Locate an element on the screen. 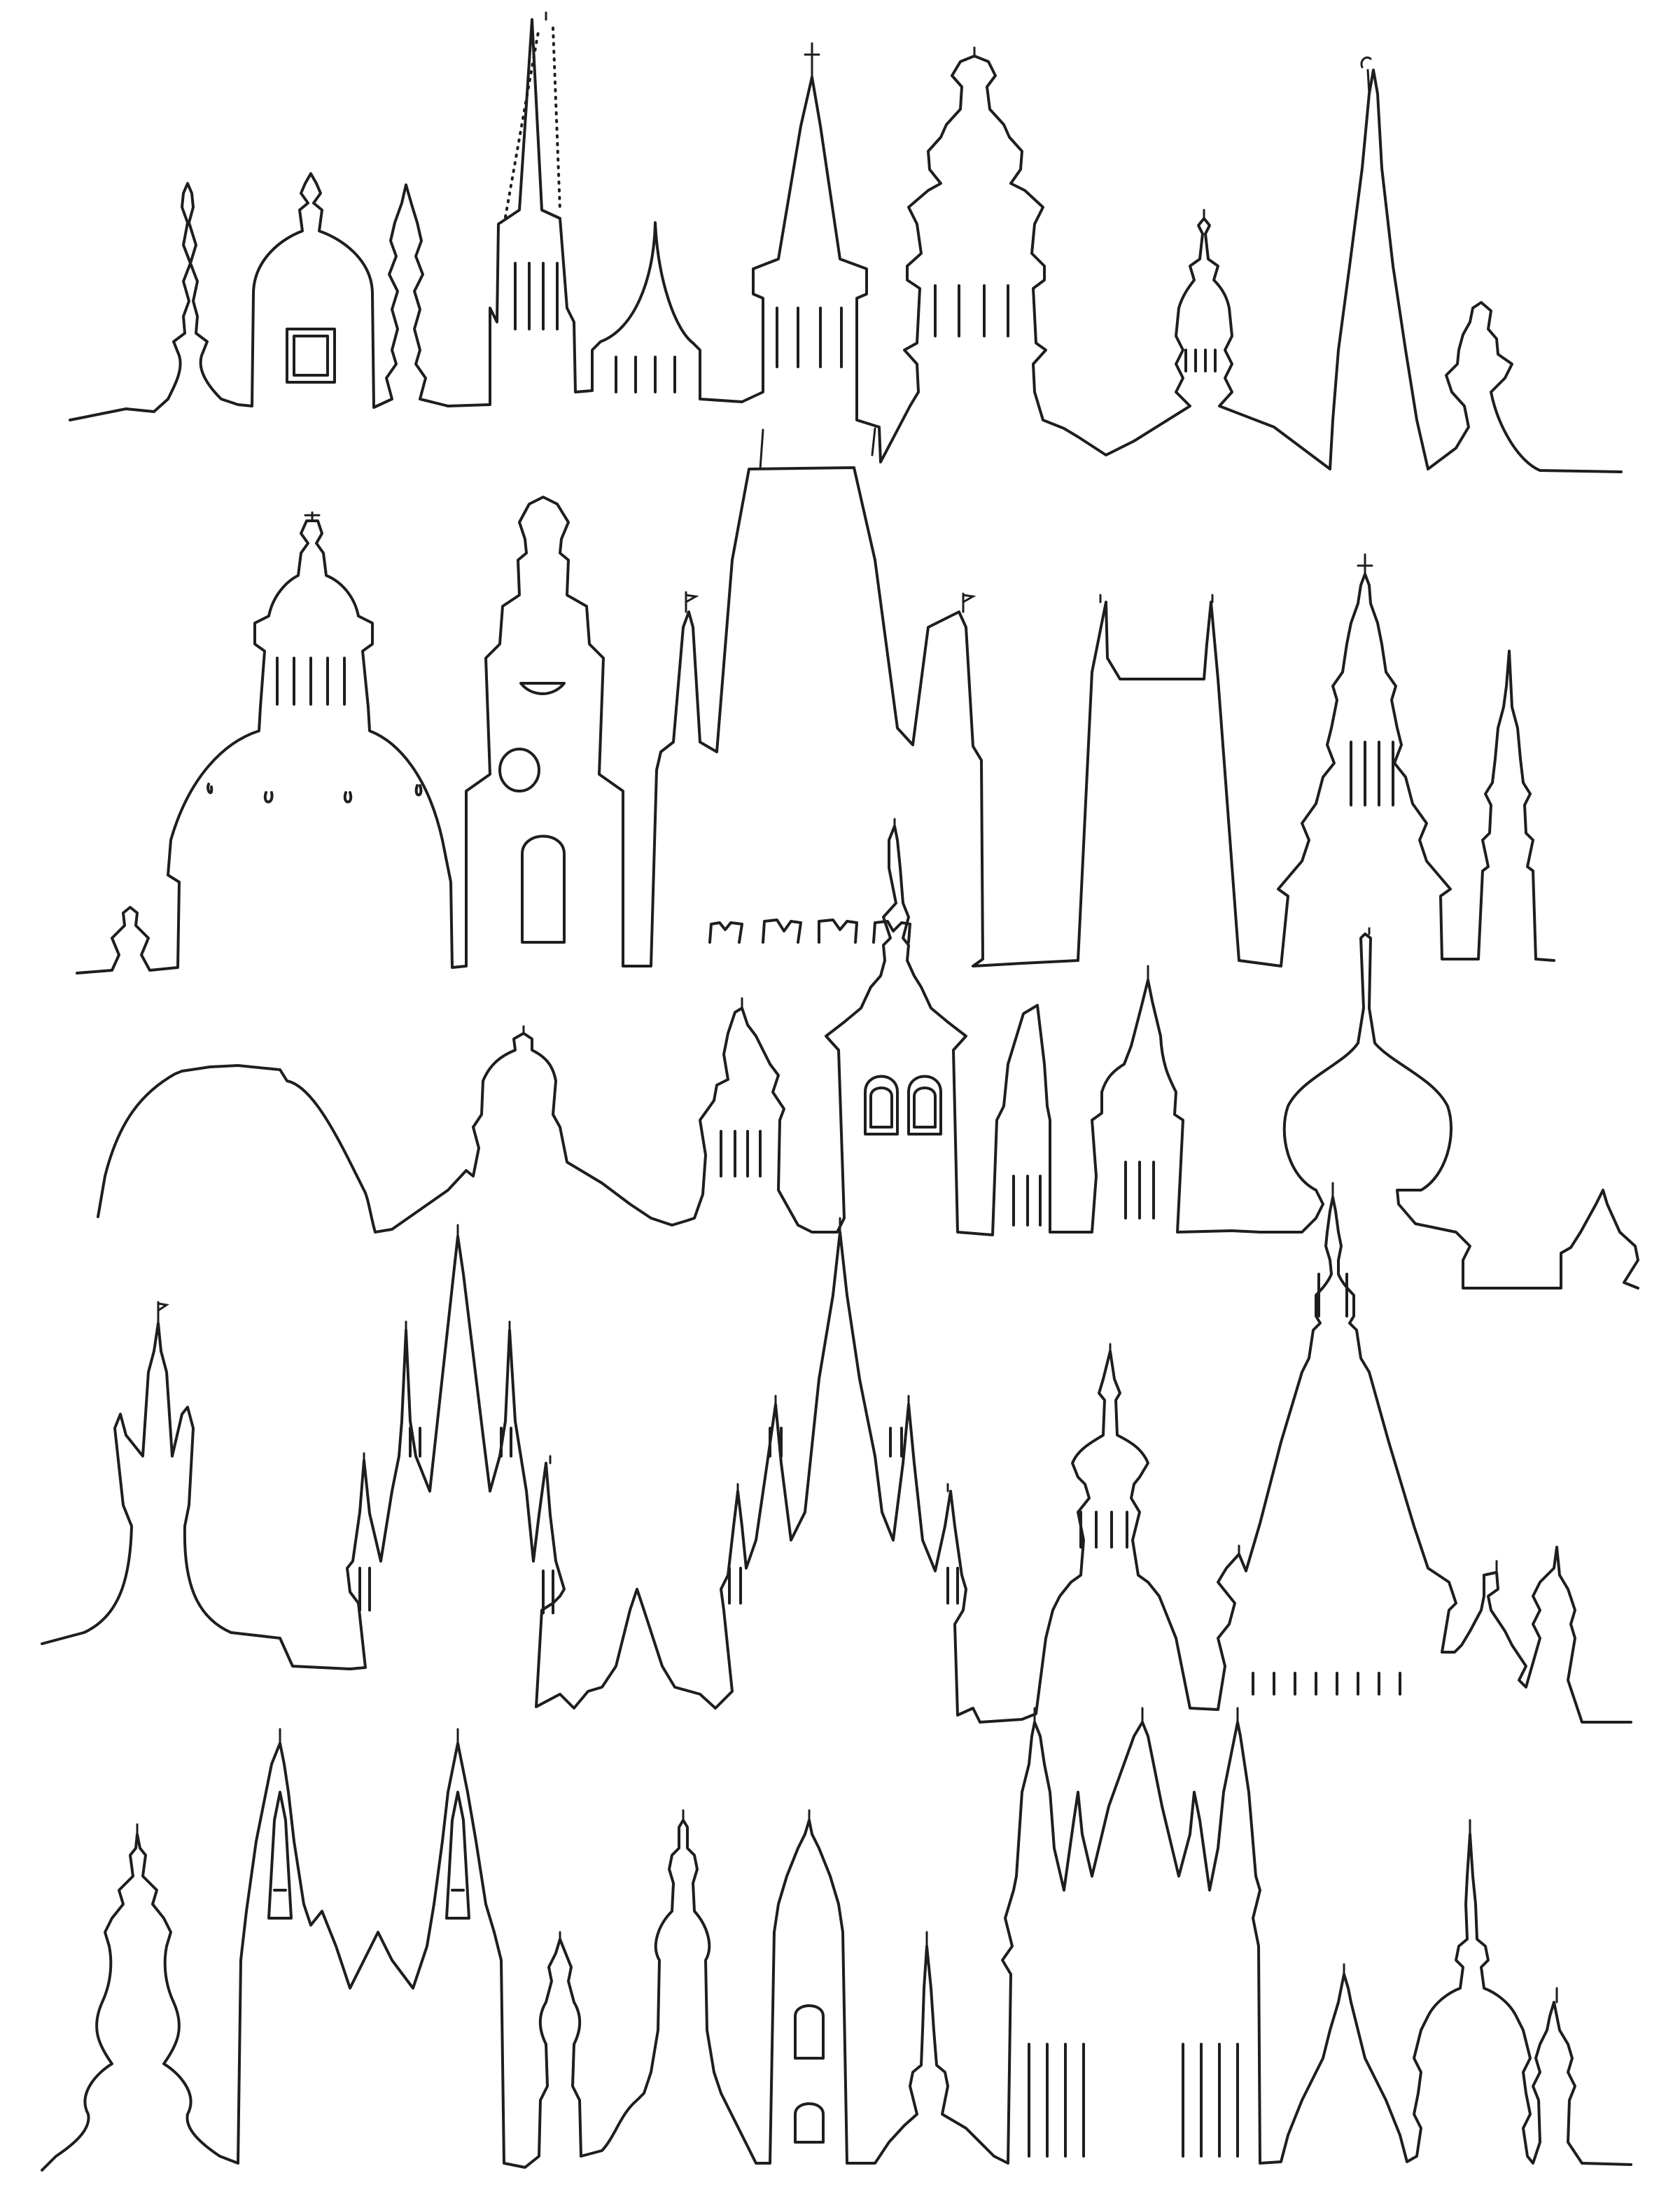 This screenshot has width=1680, height=2201. row-2-finials is located at coordinates (838, 520).